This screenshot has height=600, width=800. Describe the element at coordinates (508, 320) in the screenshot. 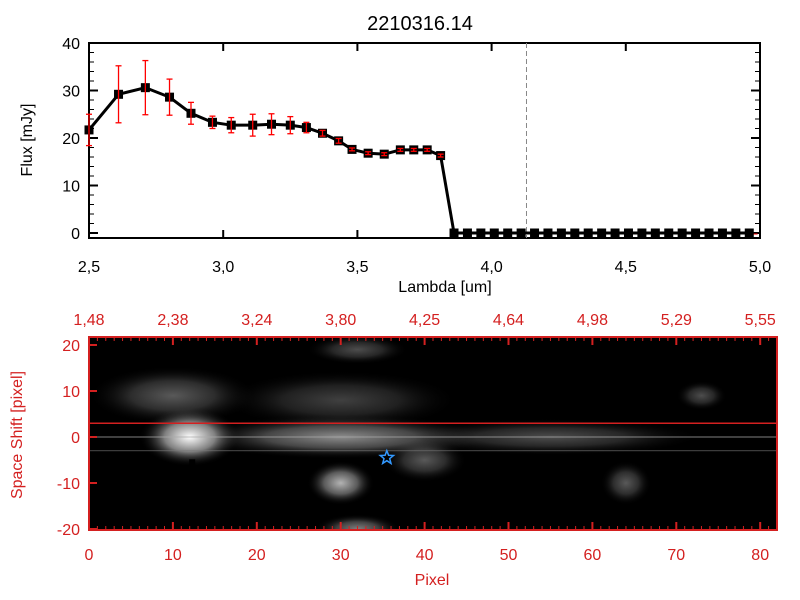

I see `top-tick-label: 4,64` at that location.